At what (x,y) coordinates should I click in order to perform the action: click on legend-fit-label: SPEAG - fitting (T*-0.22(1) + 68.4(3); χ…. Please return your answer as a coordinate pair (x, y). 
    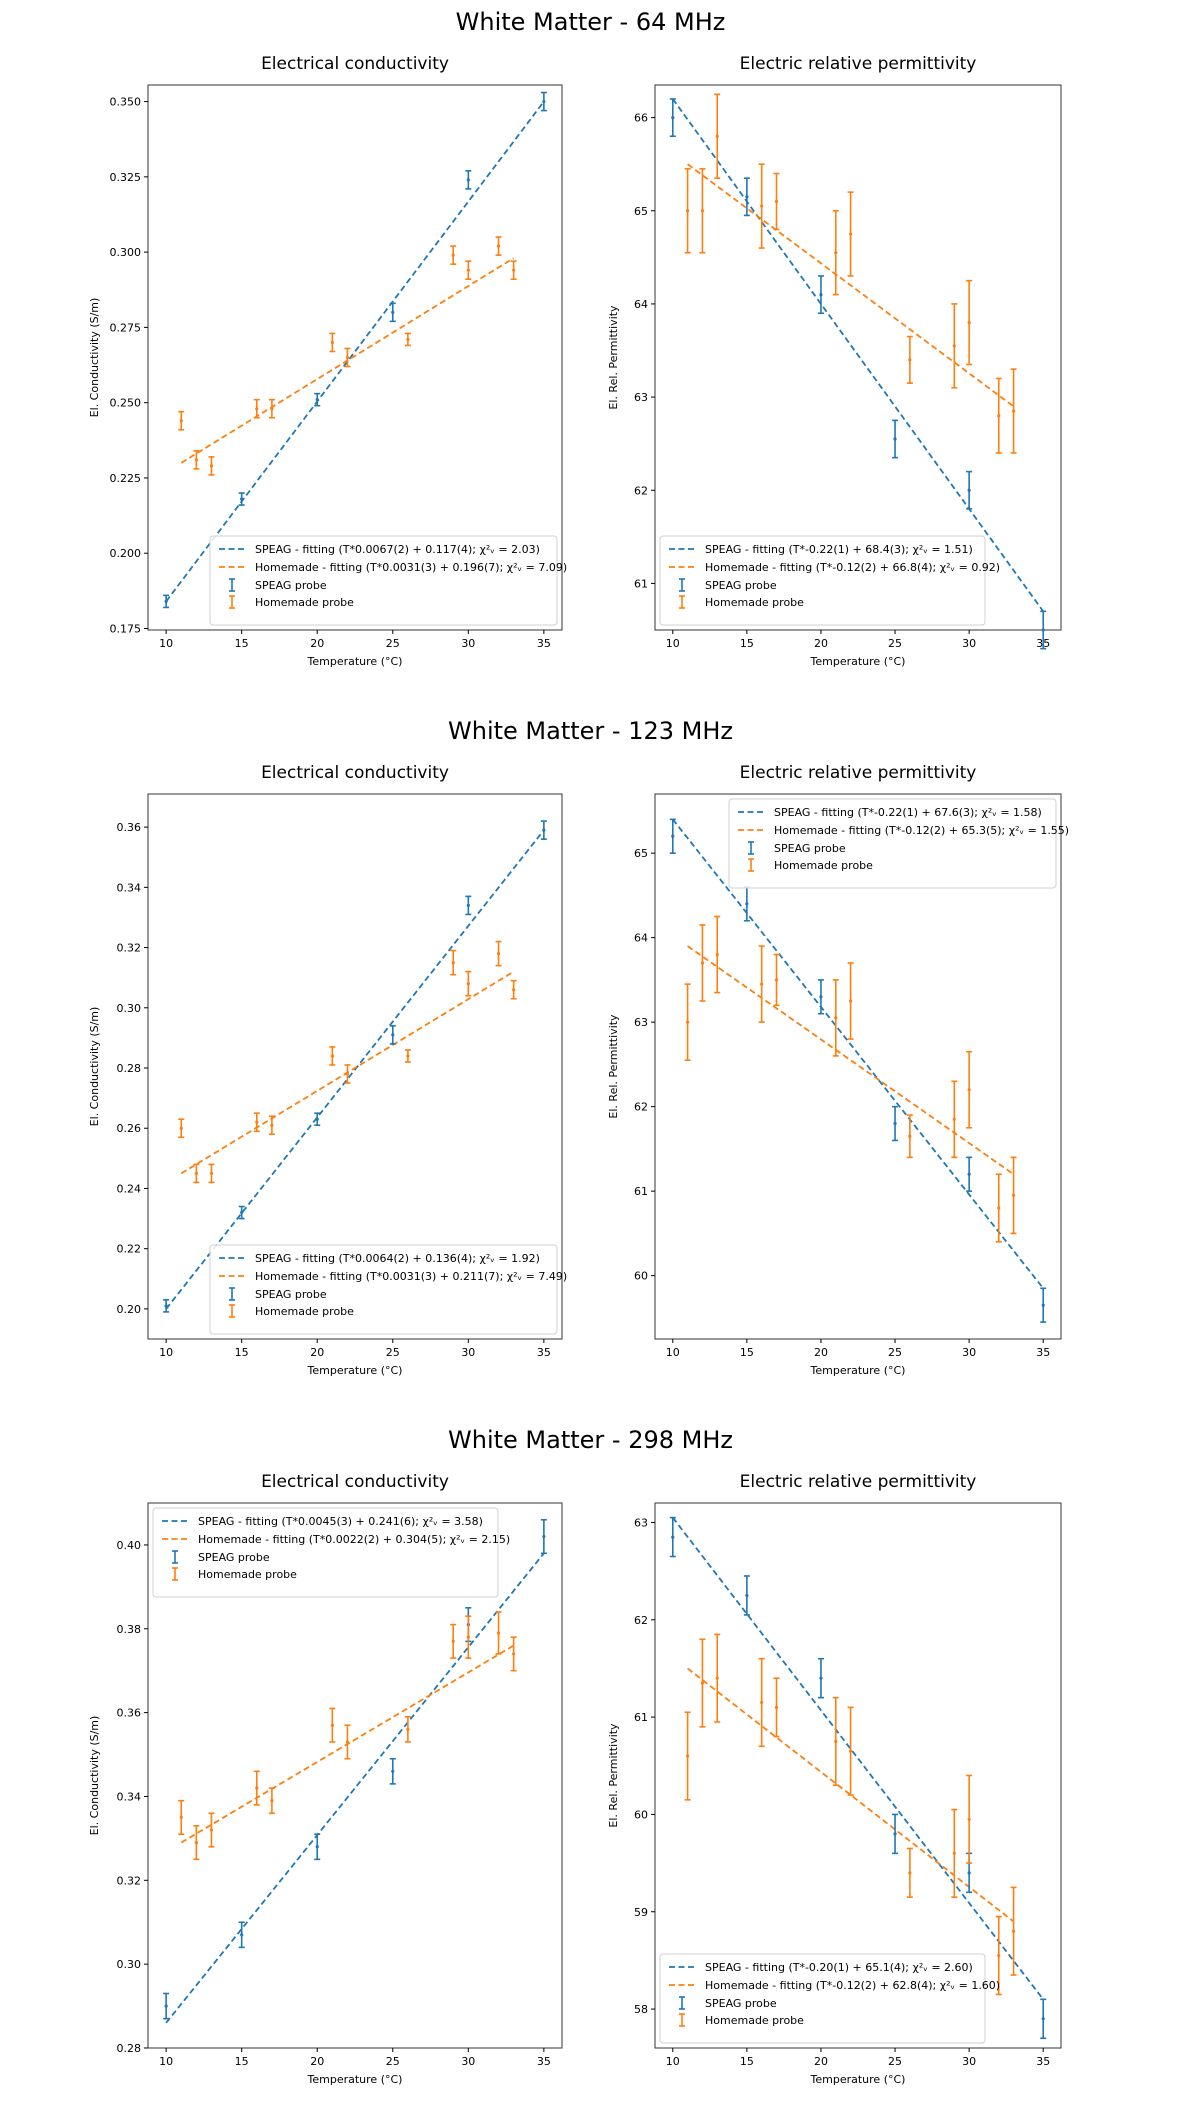
    Looking at the image, I should click on (839, 549).